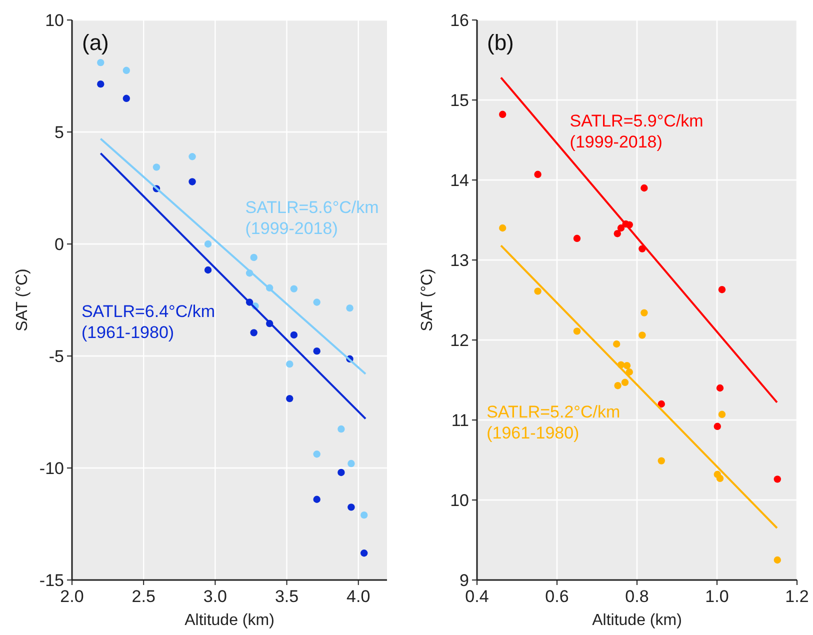 Image resolution: width=813 pixels, height=635 pixels. What do you see at coordinates (637, 131) in the screenshot?
I see `annotation: SATLR=5.9°C/km (1999-2018)` at bounding box center [637, 131].